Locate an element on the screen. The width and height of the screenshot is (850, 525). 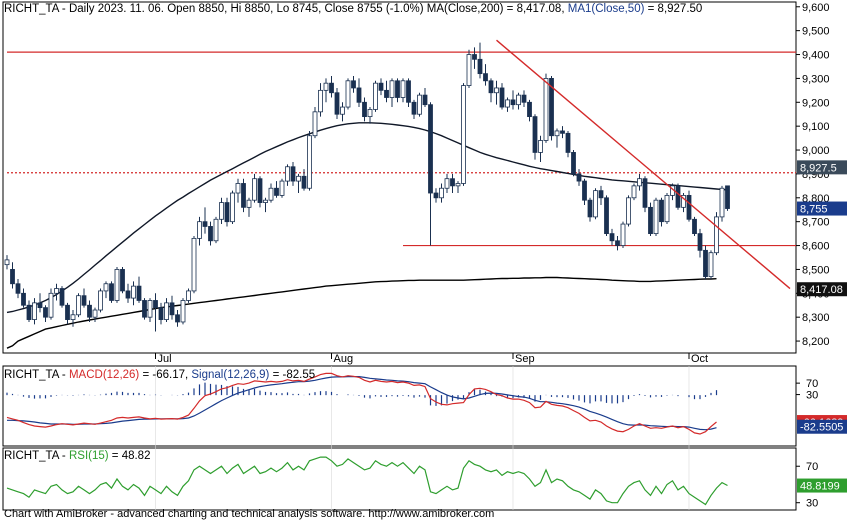
value-label-text: 48.8199 is located at coordinates (820, 487).